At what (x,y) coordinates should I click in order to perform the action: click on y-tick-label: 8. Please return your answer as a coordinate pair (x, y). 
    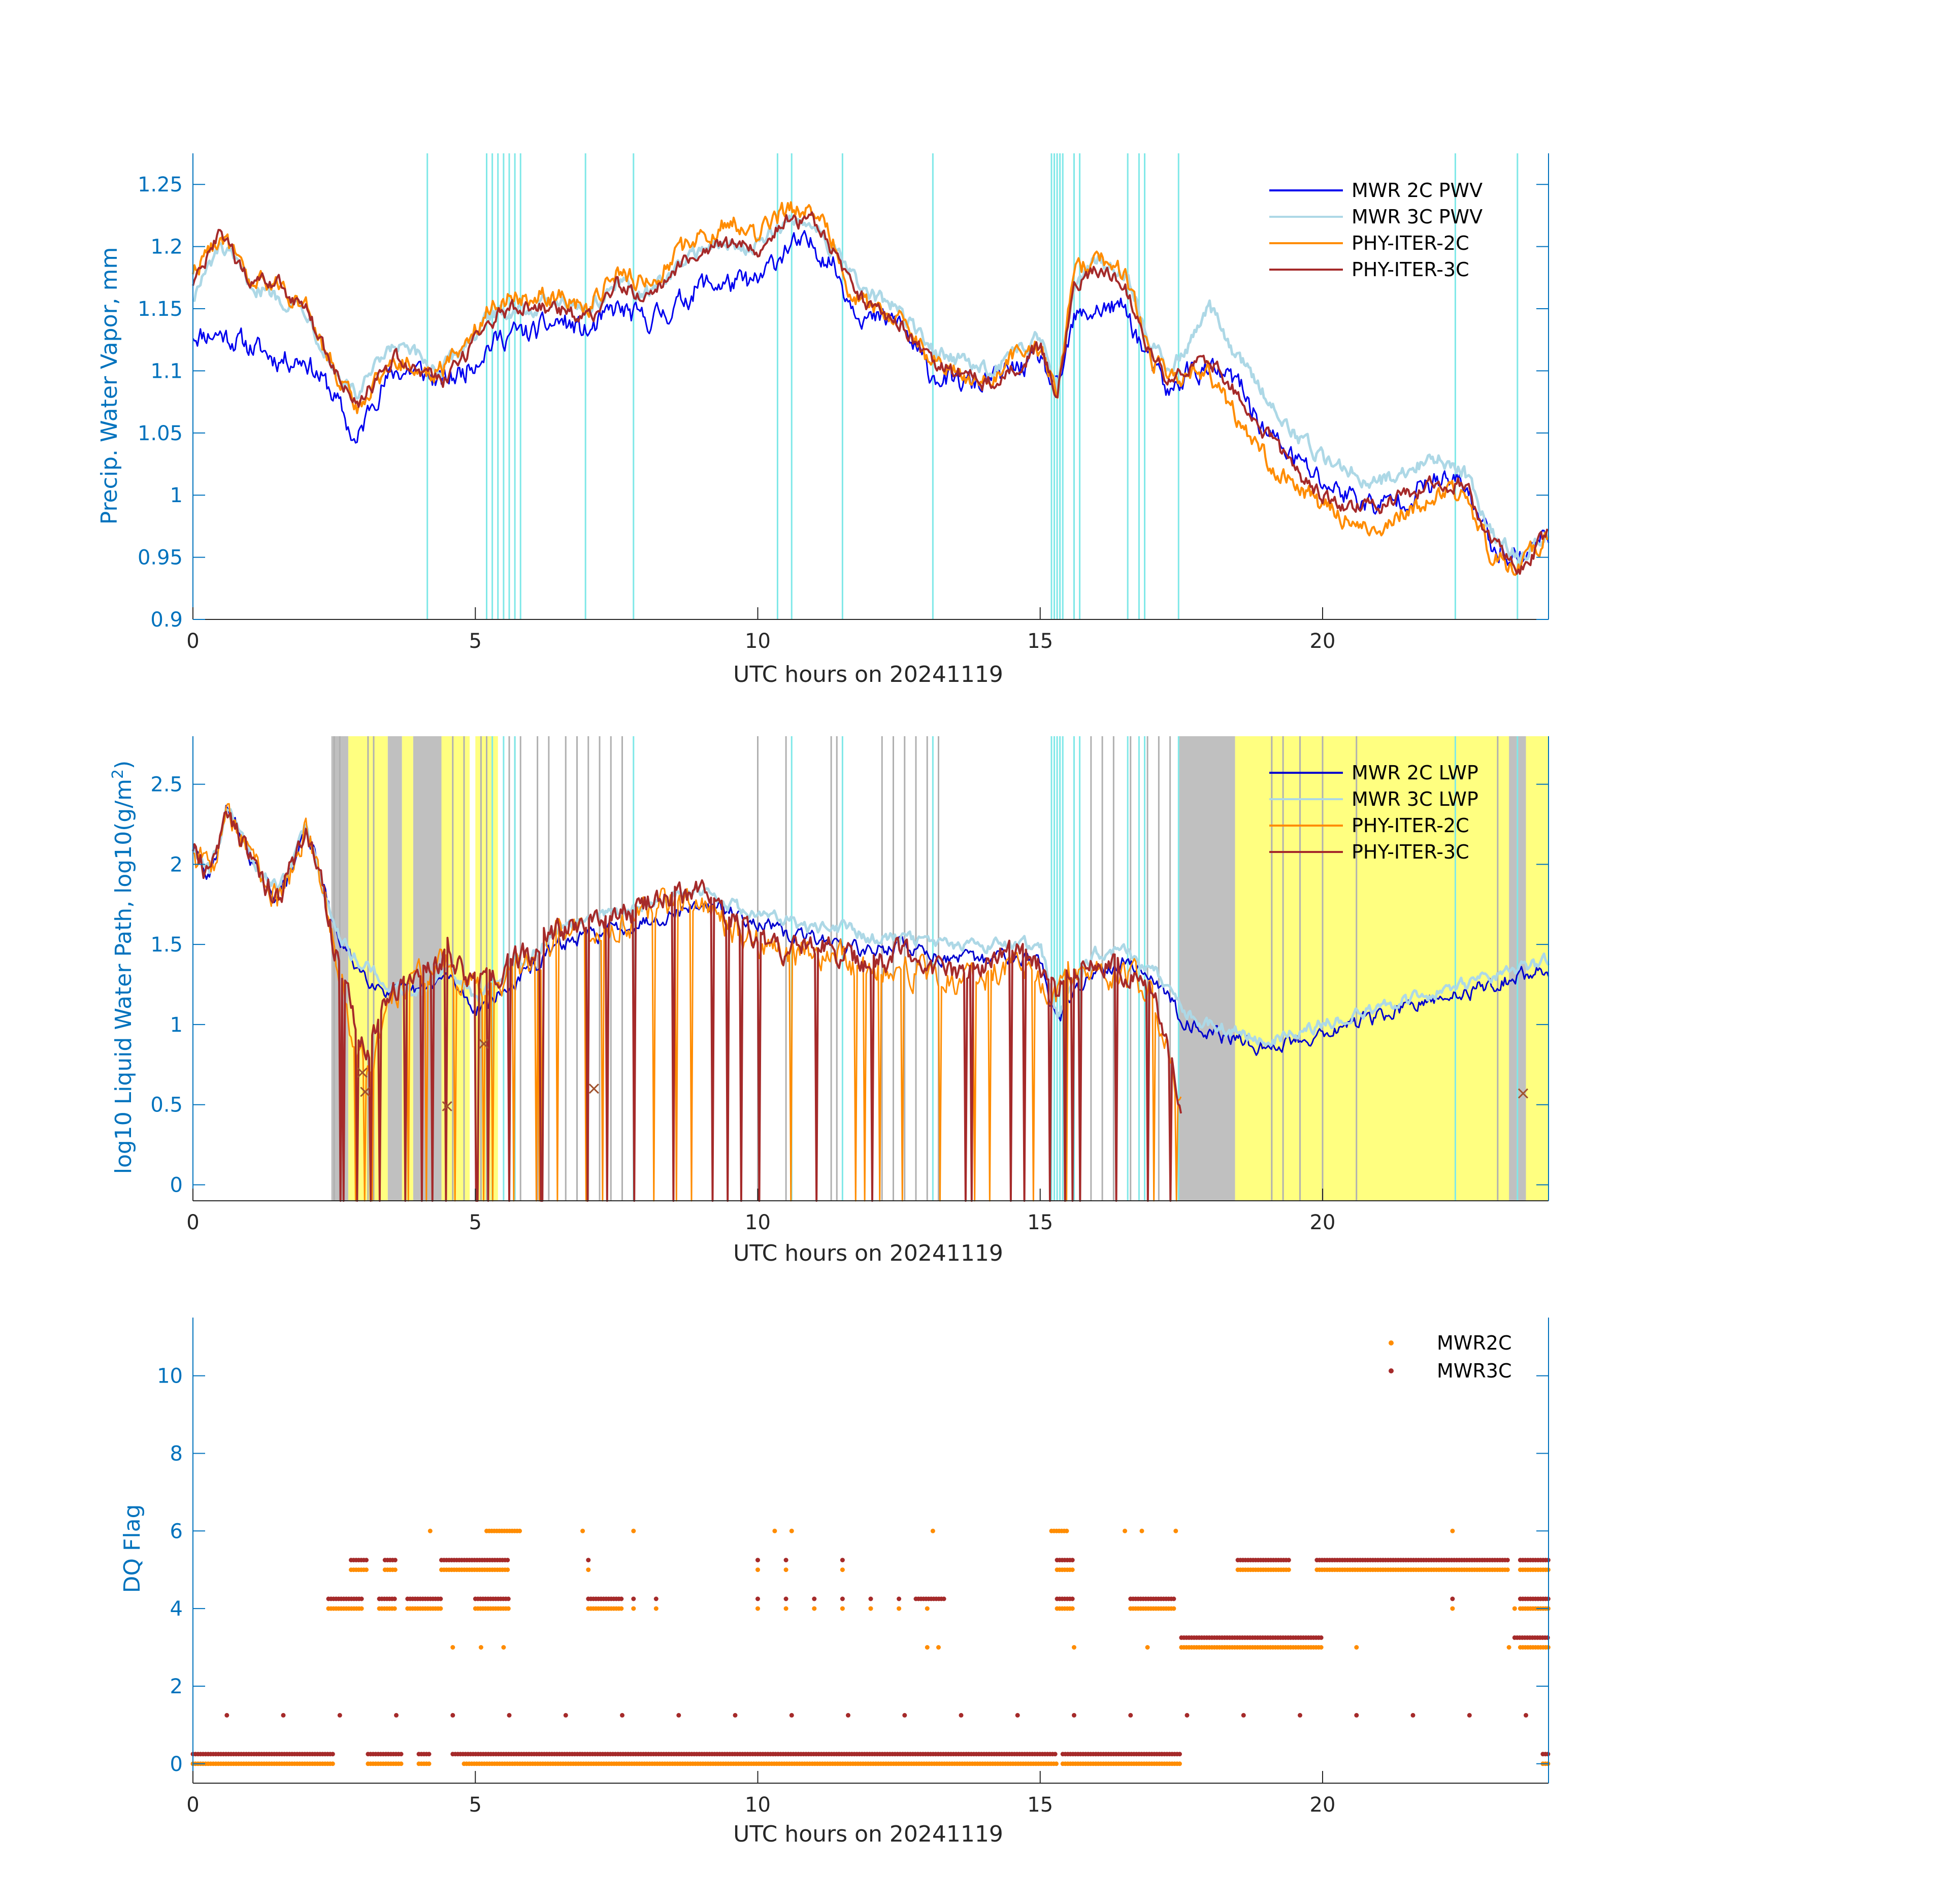
    Looking at the image, I should click on (176, 1453).